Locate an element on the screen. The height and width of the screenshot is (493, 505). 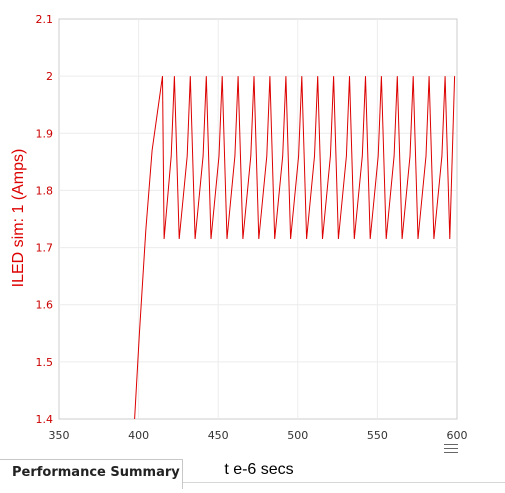
y-tick-label: 2.1 is located at coordinates (45, 19).